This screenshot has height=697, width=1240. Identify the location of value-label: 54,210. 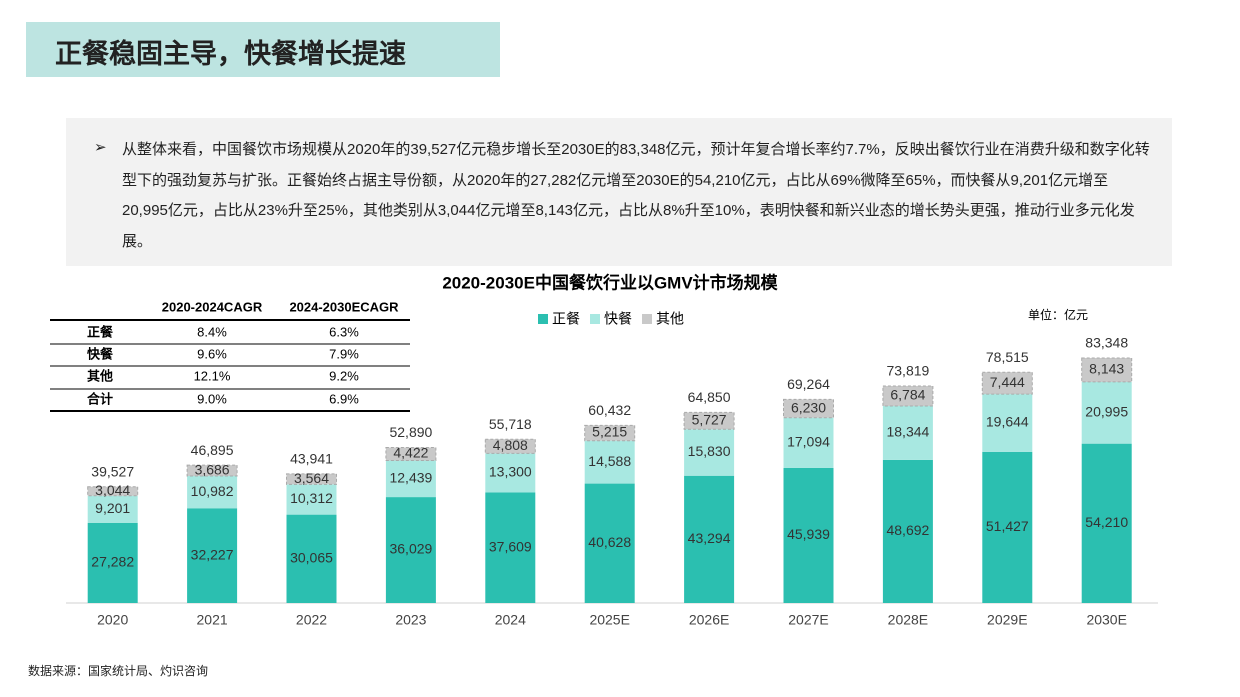
(1106, 522).